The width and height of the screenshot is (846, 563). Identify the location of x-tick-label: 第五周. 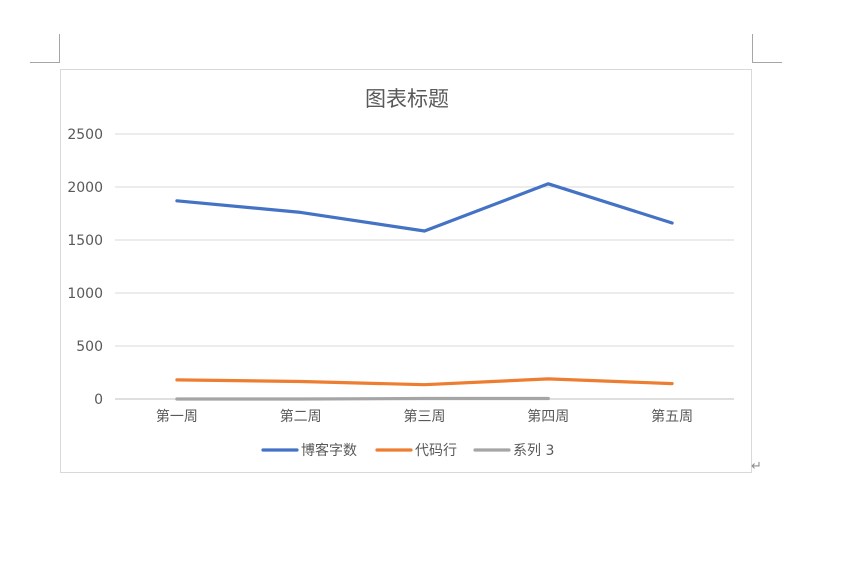
(672, 416).